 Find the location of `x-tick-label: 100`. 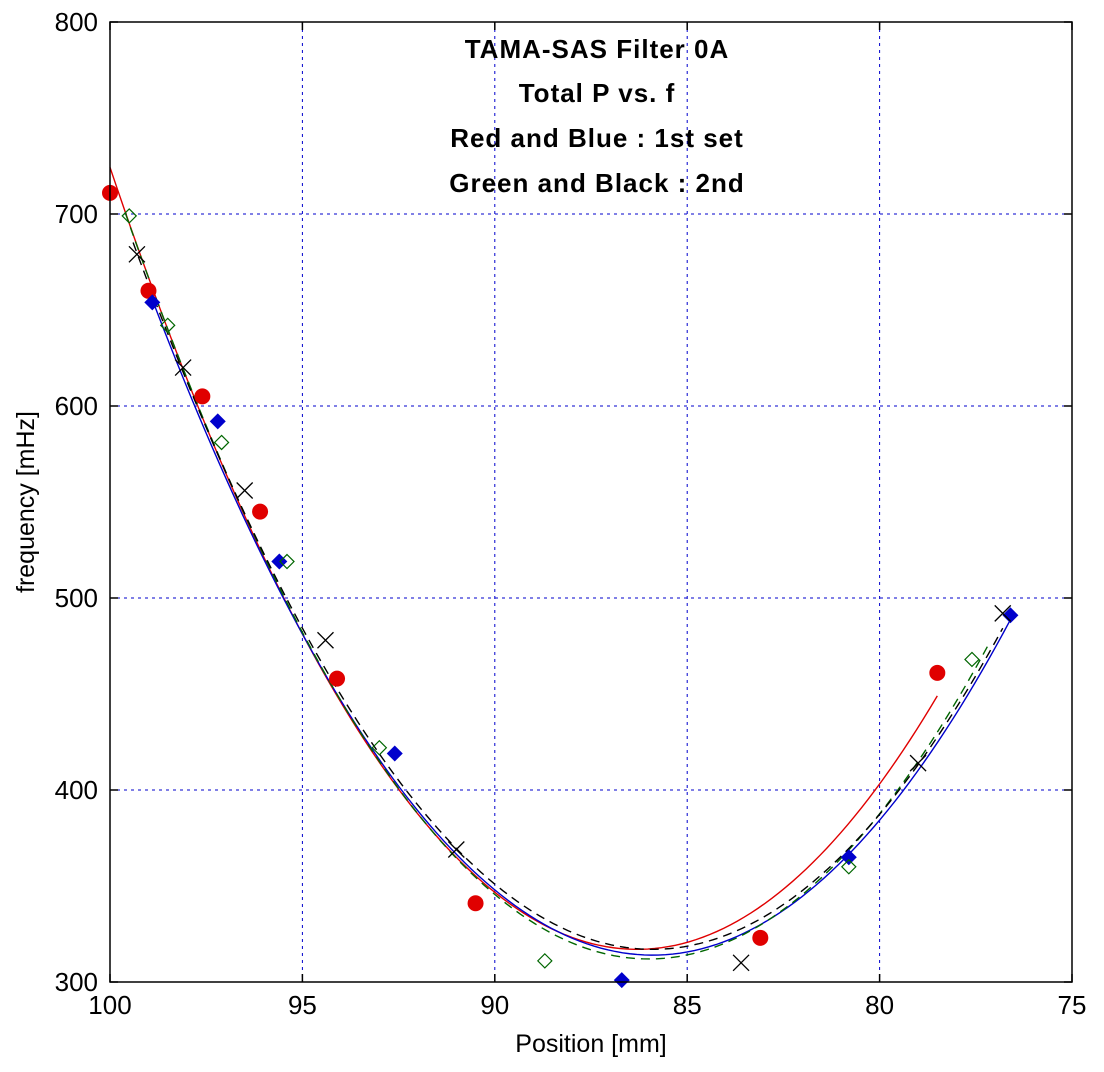

x-tick-label: 100 is located at coordinates (109, 1005).